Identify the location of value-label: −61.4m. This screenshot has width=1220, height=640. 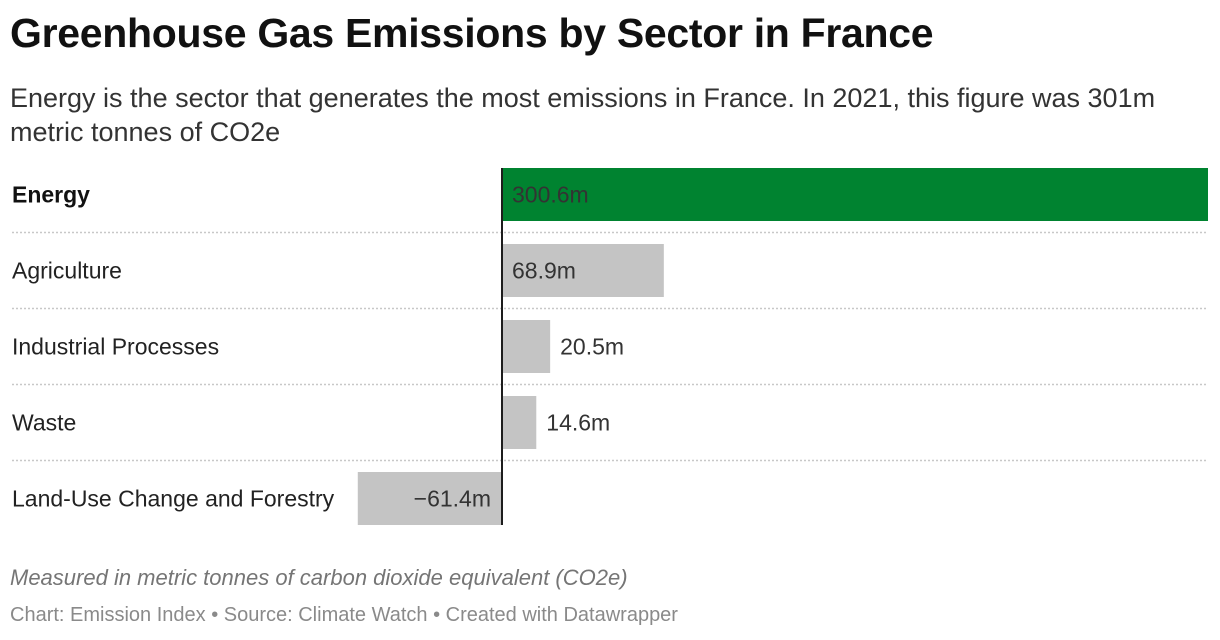
(452, 499).